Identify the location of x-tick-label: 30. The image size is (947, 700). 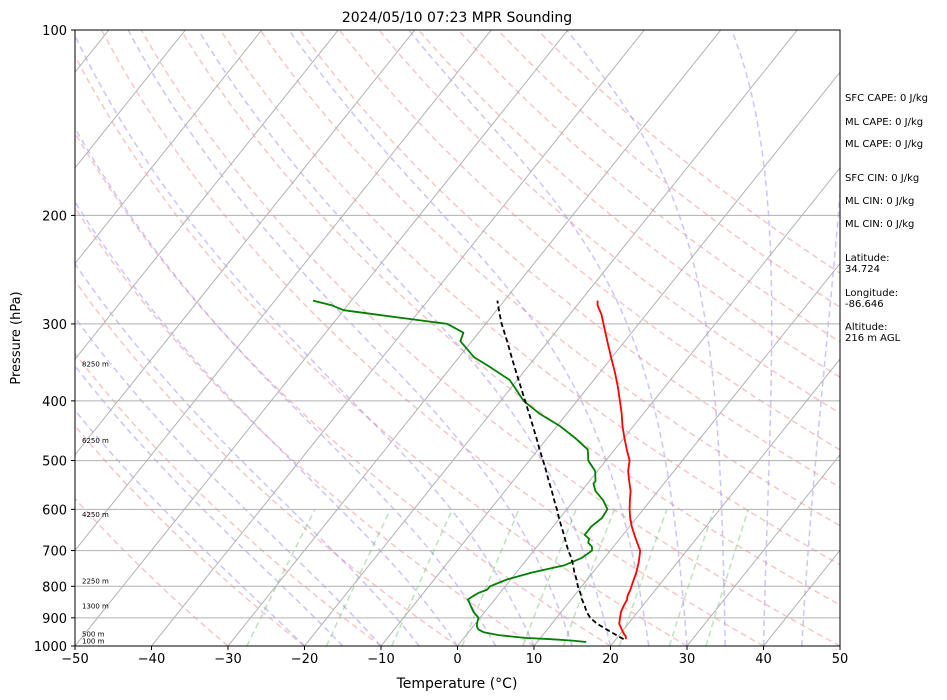
(687, 659).